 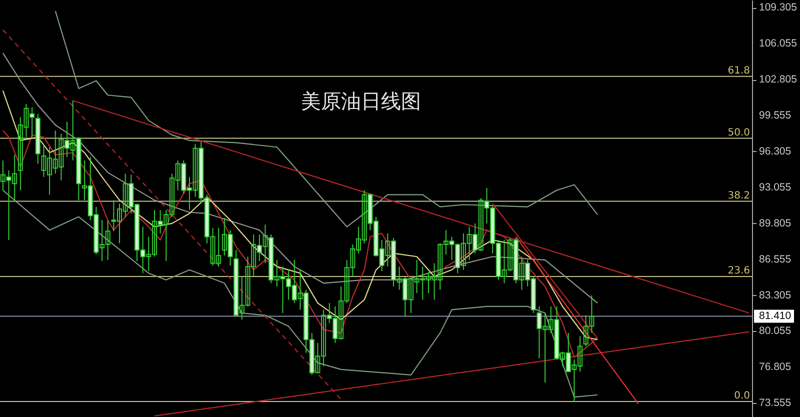 What do you see at coordinates (775, 223) in the screenshot?
I see `y-tick-label: 89.805` at bounding box center [775, 223].